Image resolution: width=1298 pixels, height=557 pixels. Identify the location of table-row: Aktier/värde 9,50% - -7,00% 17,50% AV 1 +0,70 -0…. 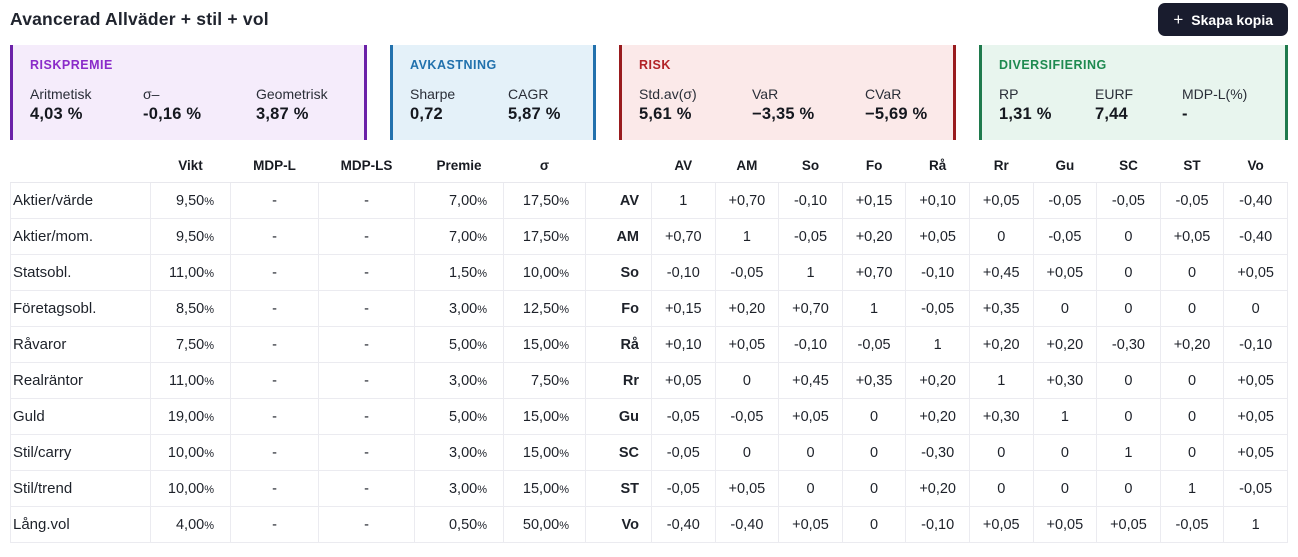
(649, 200).